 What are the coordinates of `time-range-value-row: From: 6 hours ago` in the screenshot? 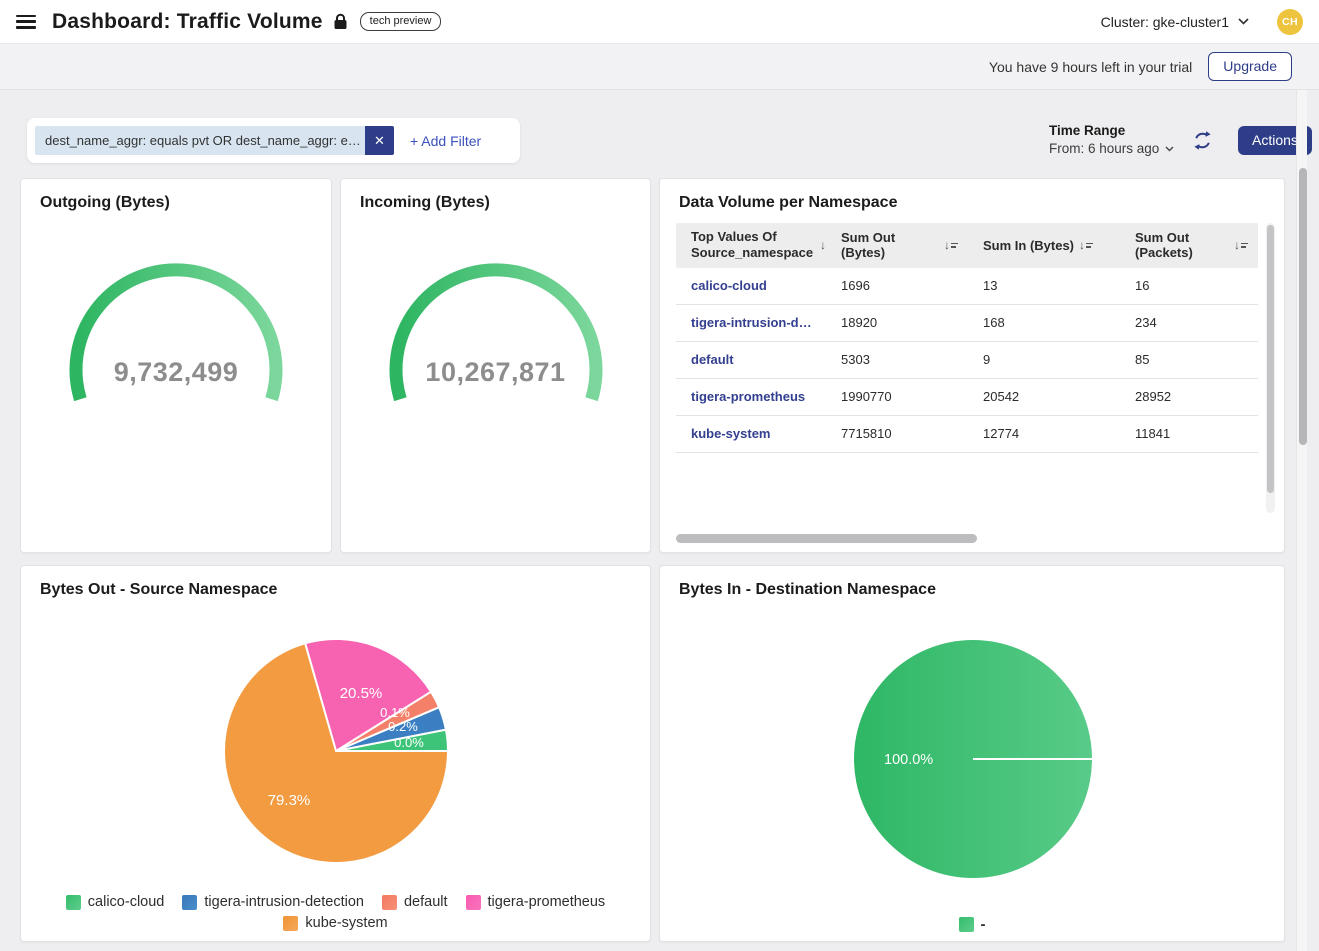 It's located at (1111, 148).